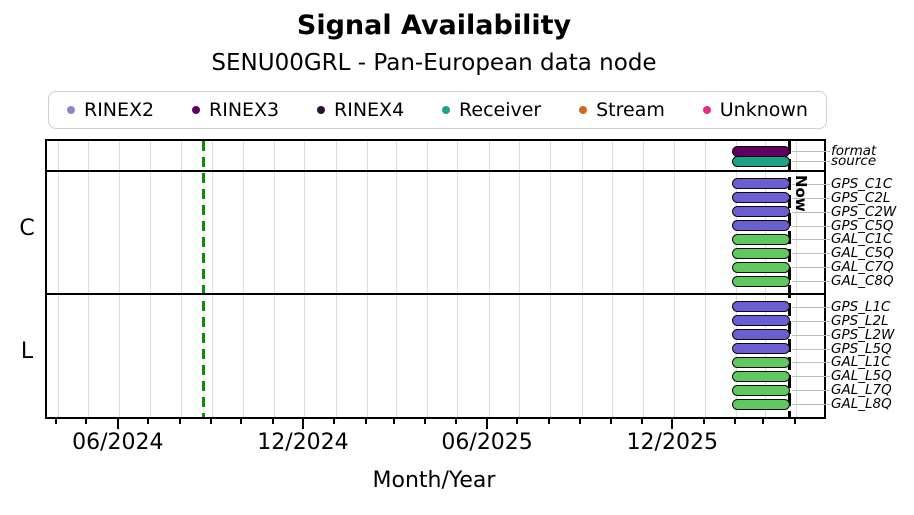  Describe the element at coordinates (760, 335) in the screenshot. I see `signal-bar-gps_l2w` at that location.